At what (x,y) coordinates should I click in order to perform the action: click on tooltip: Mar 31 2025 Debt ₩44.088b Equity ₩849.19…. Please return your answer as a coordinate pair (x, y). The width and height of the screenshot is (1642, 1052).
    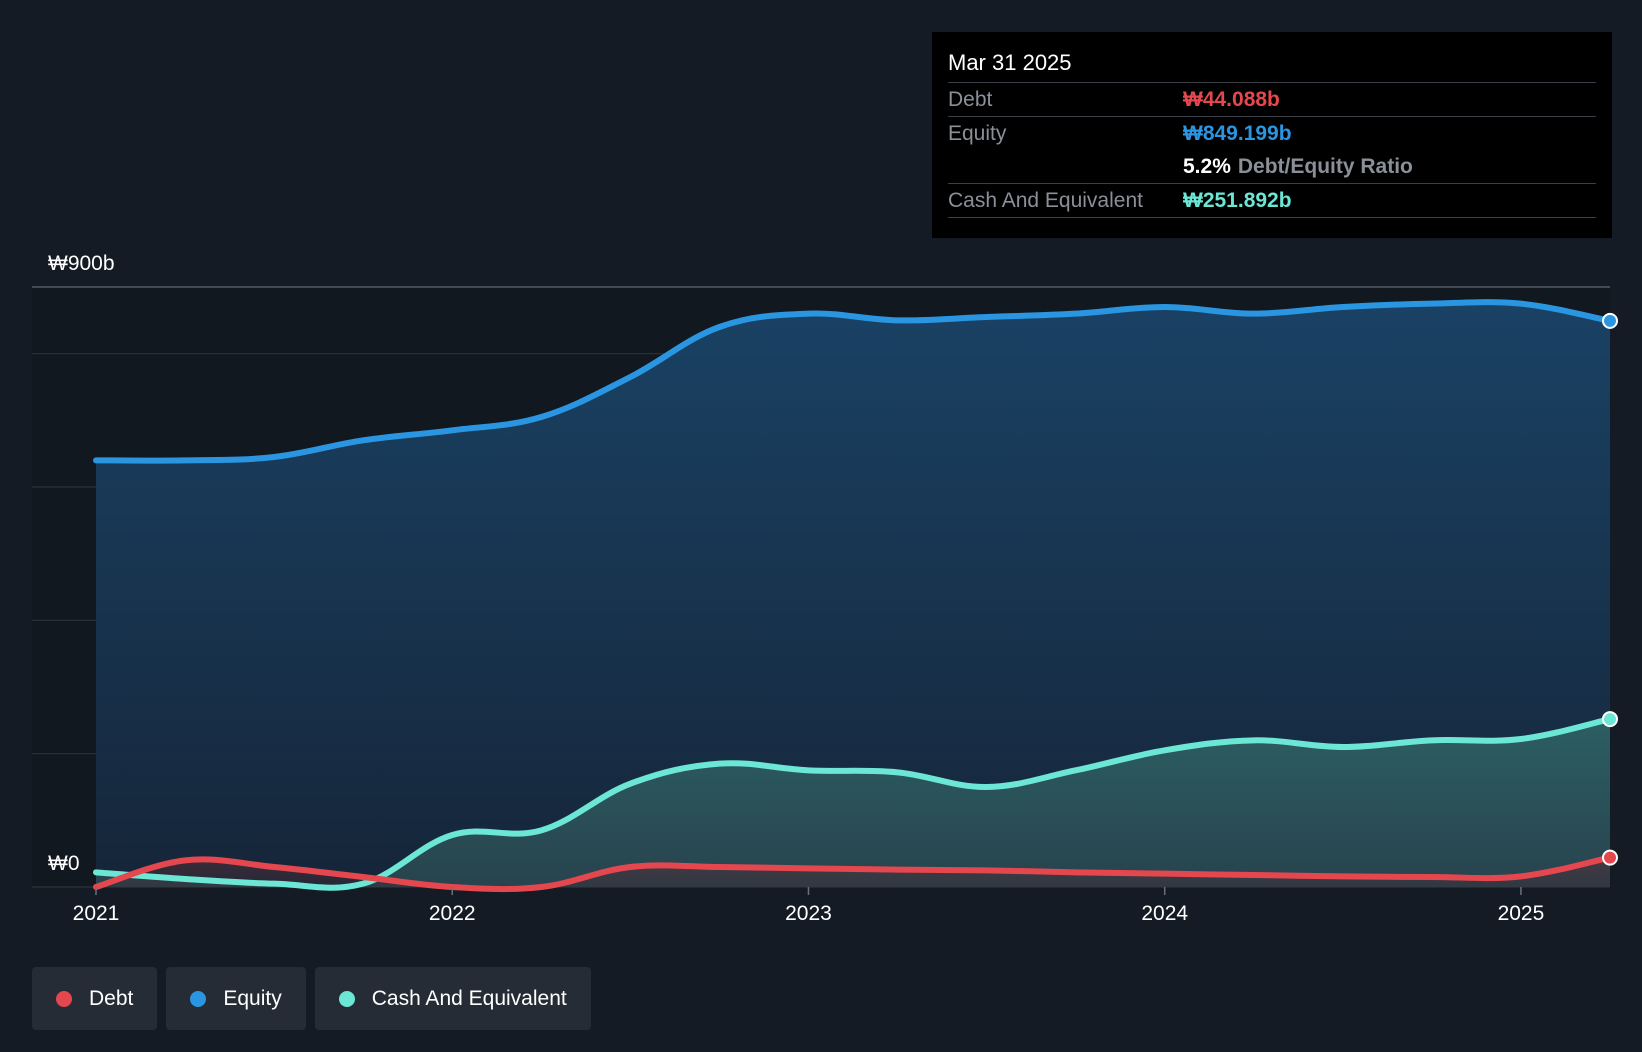
    Looking at the image, I should click on (1272, 135).